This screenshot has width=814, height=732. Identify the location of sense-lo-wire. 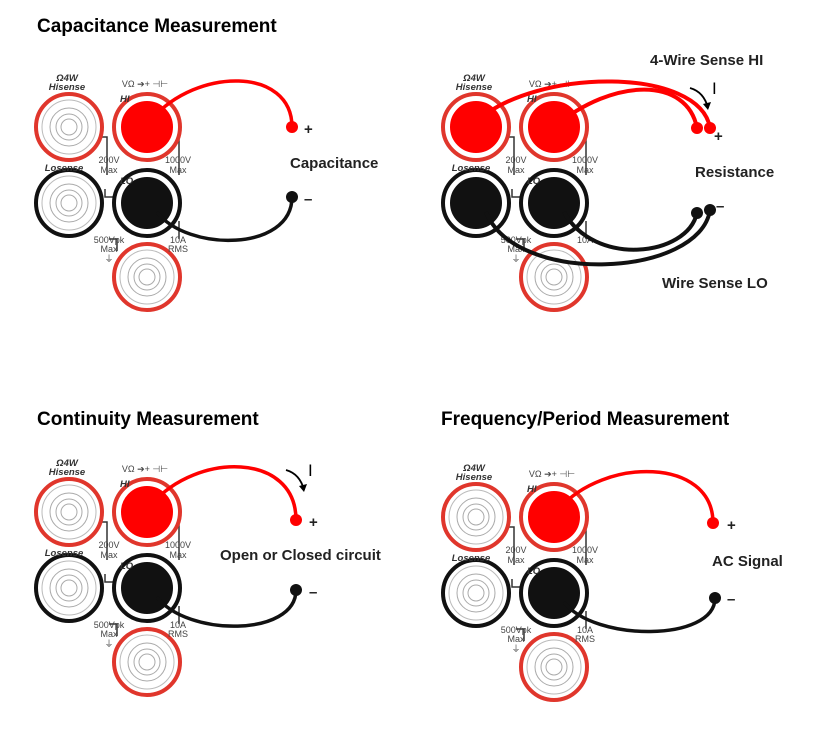
(598, 238).